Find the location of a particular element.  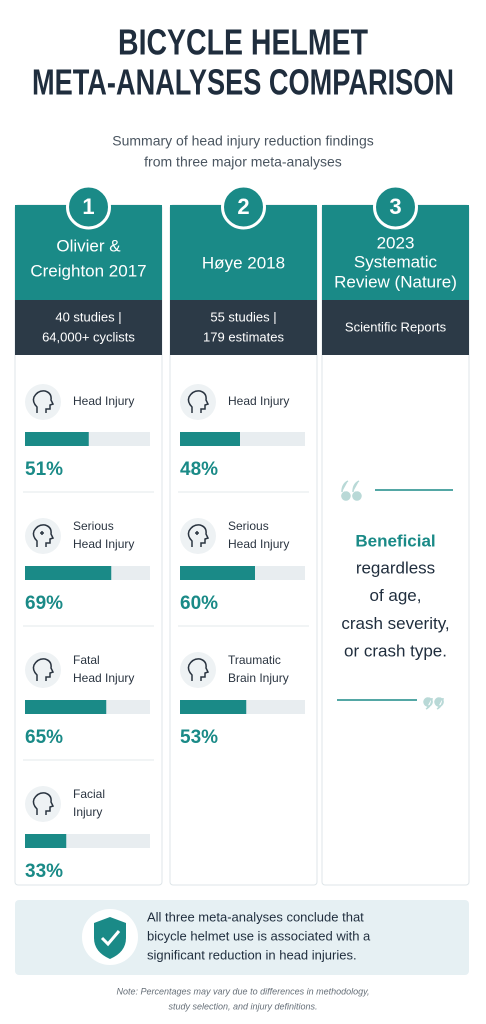

column-number: 2 is located at coordinates (243, 206).